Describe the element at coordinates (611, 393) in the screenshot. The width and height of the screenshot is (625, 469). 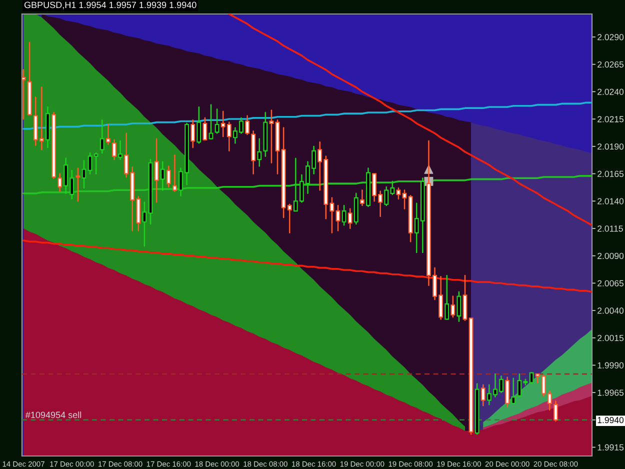
I see `y-tick-label: 1.9965` at that location.